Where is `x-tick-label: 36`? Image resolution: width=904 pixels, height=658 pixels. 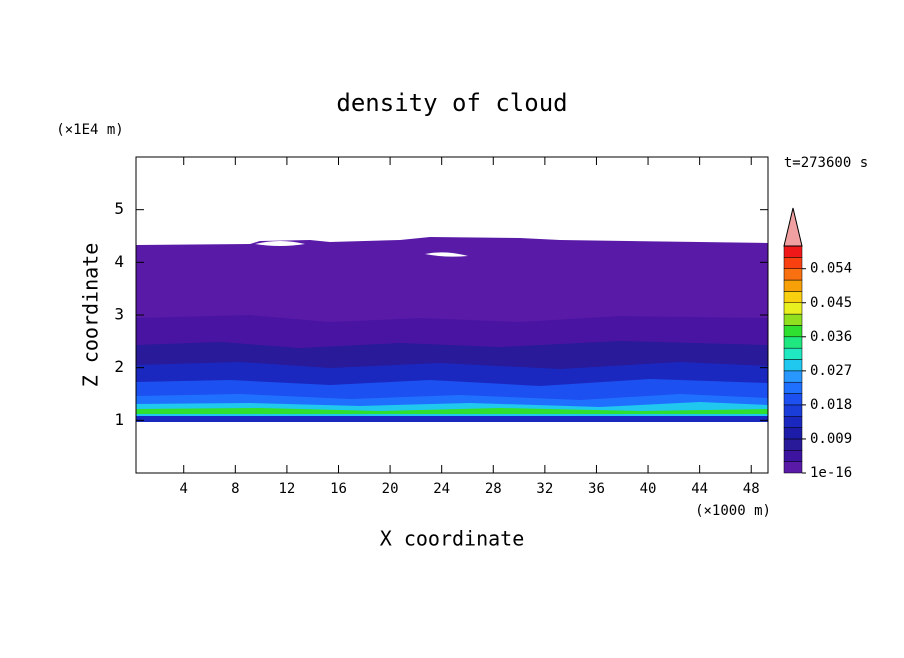
x-tick-label: 36 is located at coordinates (596, 489).